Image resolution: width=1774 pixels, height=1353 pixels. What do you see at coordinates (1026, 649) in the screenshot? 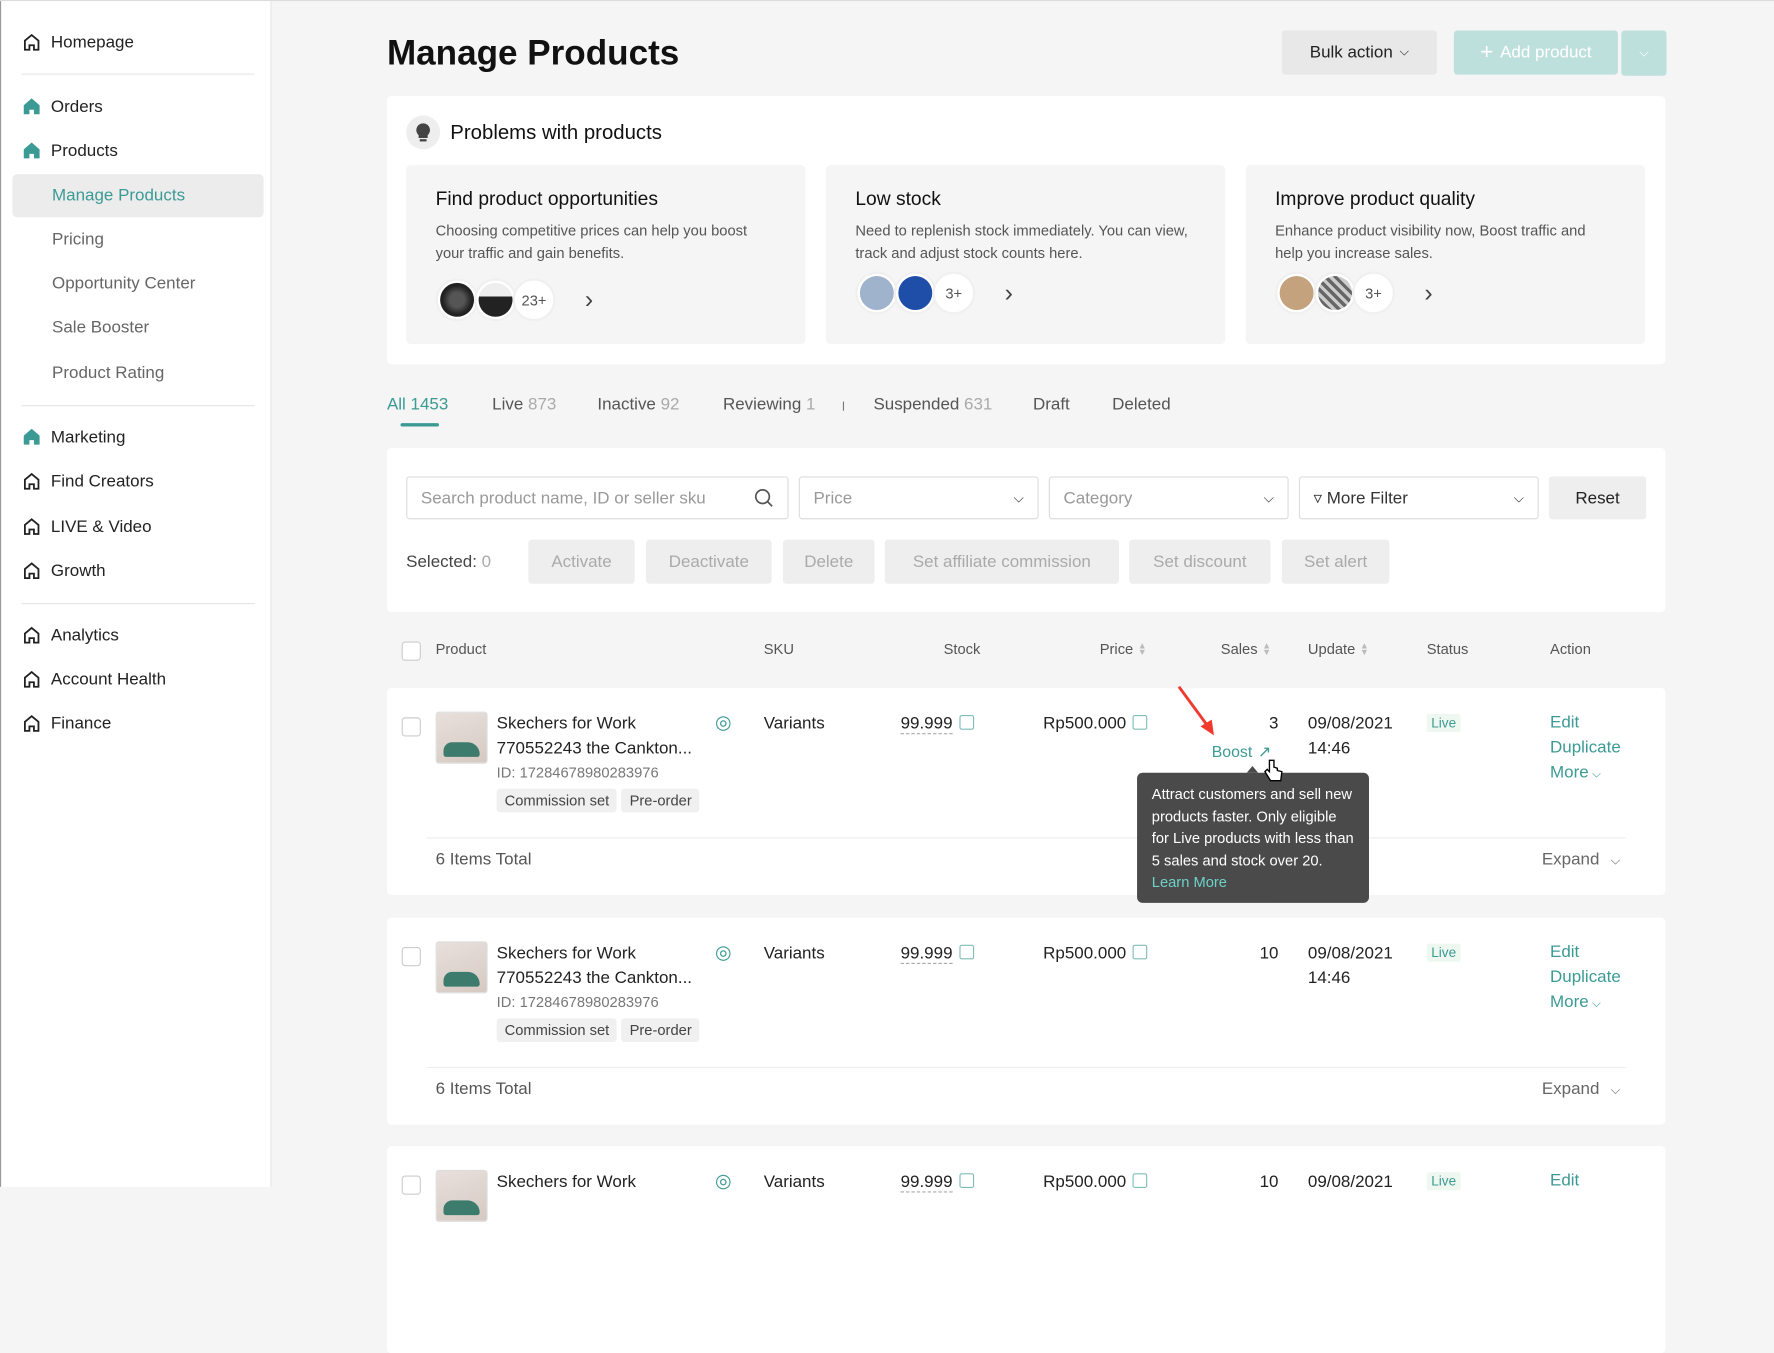
I see `table-header` at bounding box center [1026, 649].